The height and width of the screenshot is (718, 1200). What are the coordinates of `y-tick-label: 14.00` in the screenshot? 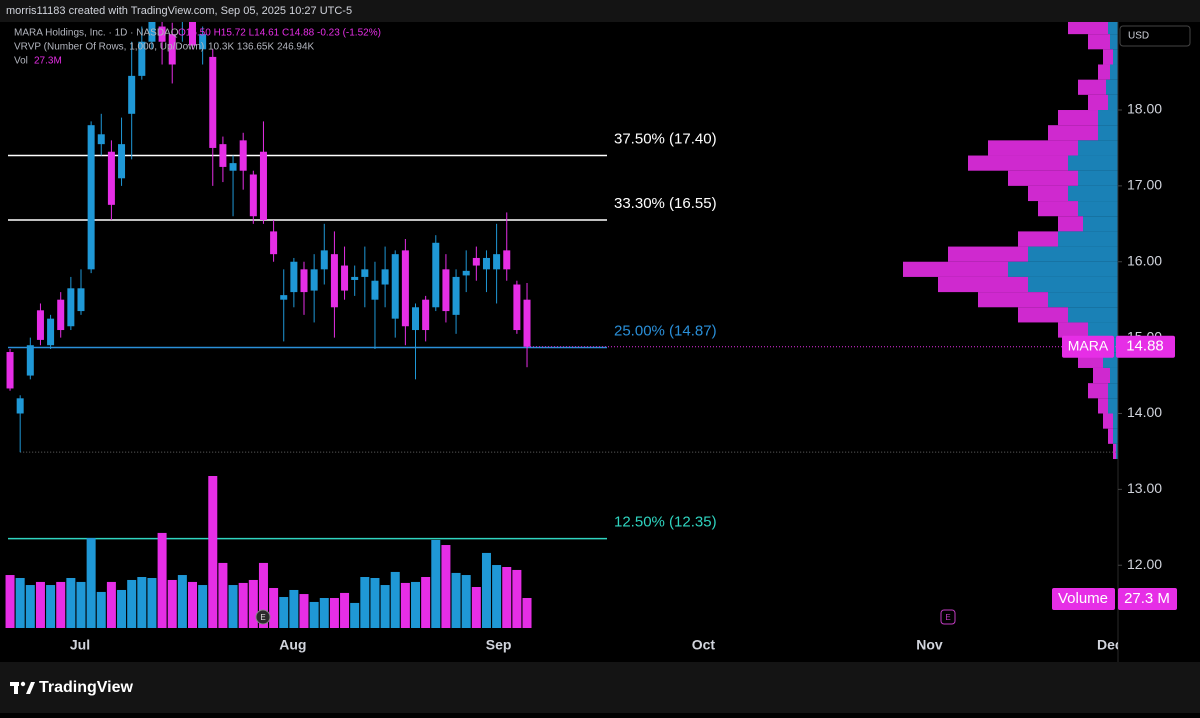 It's located at (1144, 412).